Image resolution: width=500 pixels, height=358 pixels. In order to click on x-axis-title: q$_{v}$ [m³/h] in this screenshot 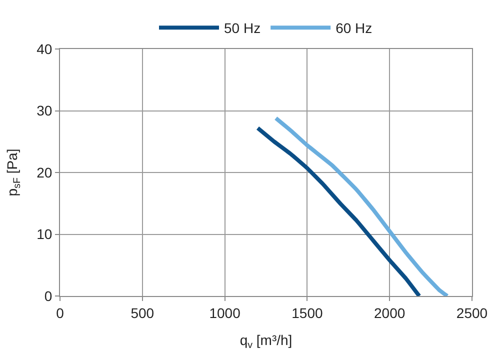, I will do `click(266, 342)`.